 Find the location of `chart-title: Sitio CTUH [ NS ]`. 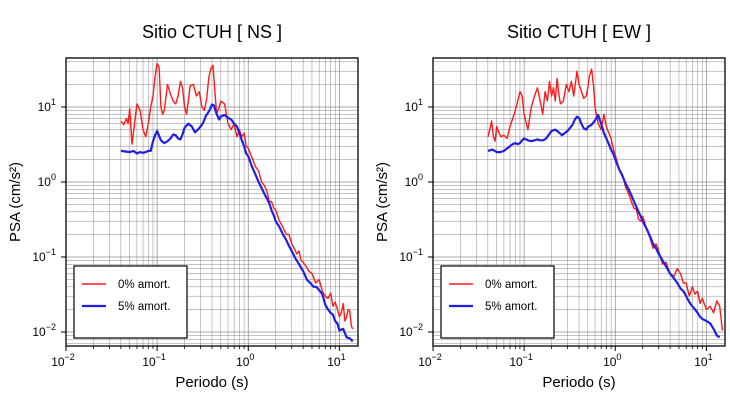

chart-title: Sitio CTUH [ NS ] is located at coordinates (212, 32).